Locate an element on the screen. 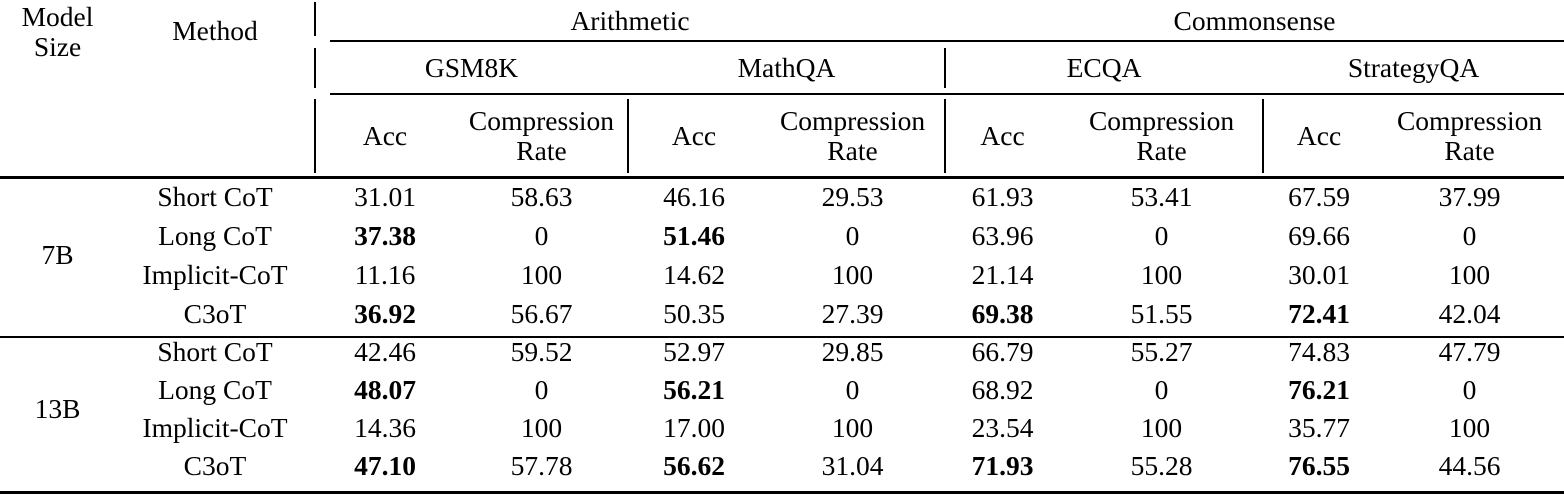 The height and width of the screenshot is (499, 1564). table-cell: 11.16 is located at coordinates (385, 274).